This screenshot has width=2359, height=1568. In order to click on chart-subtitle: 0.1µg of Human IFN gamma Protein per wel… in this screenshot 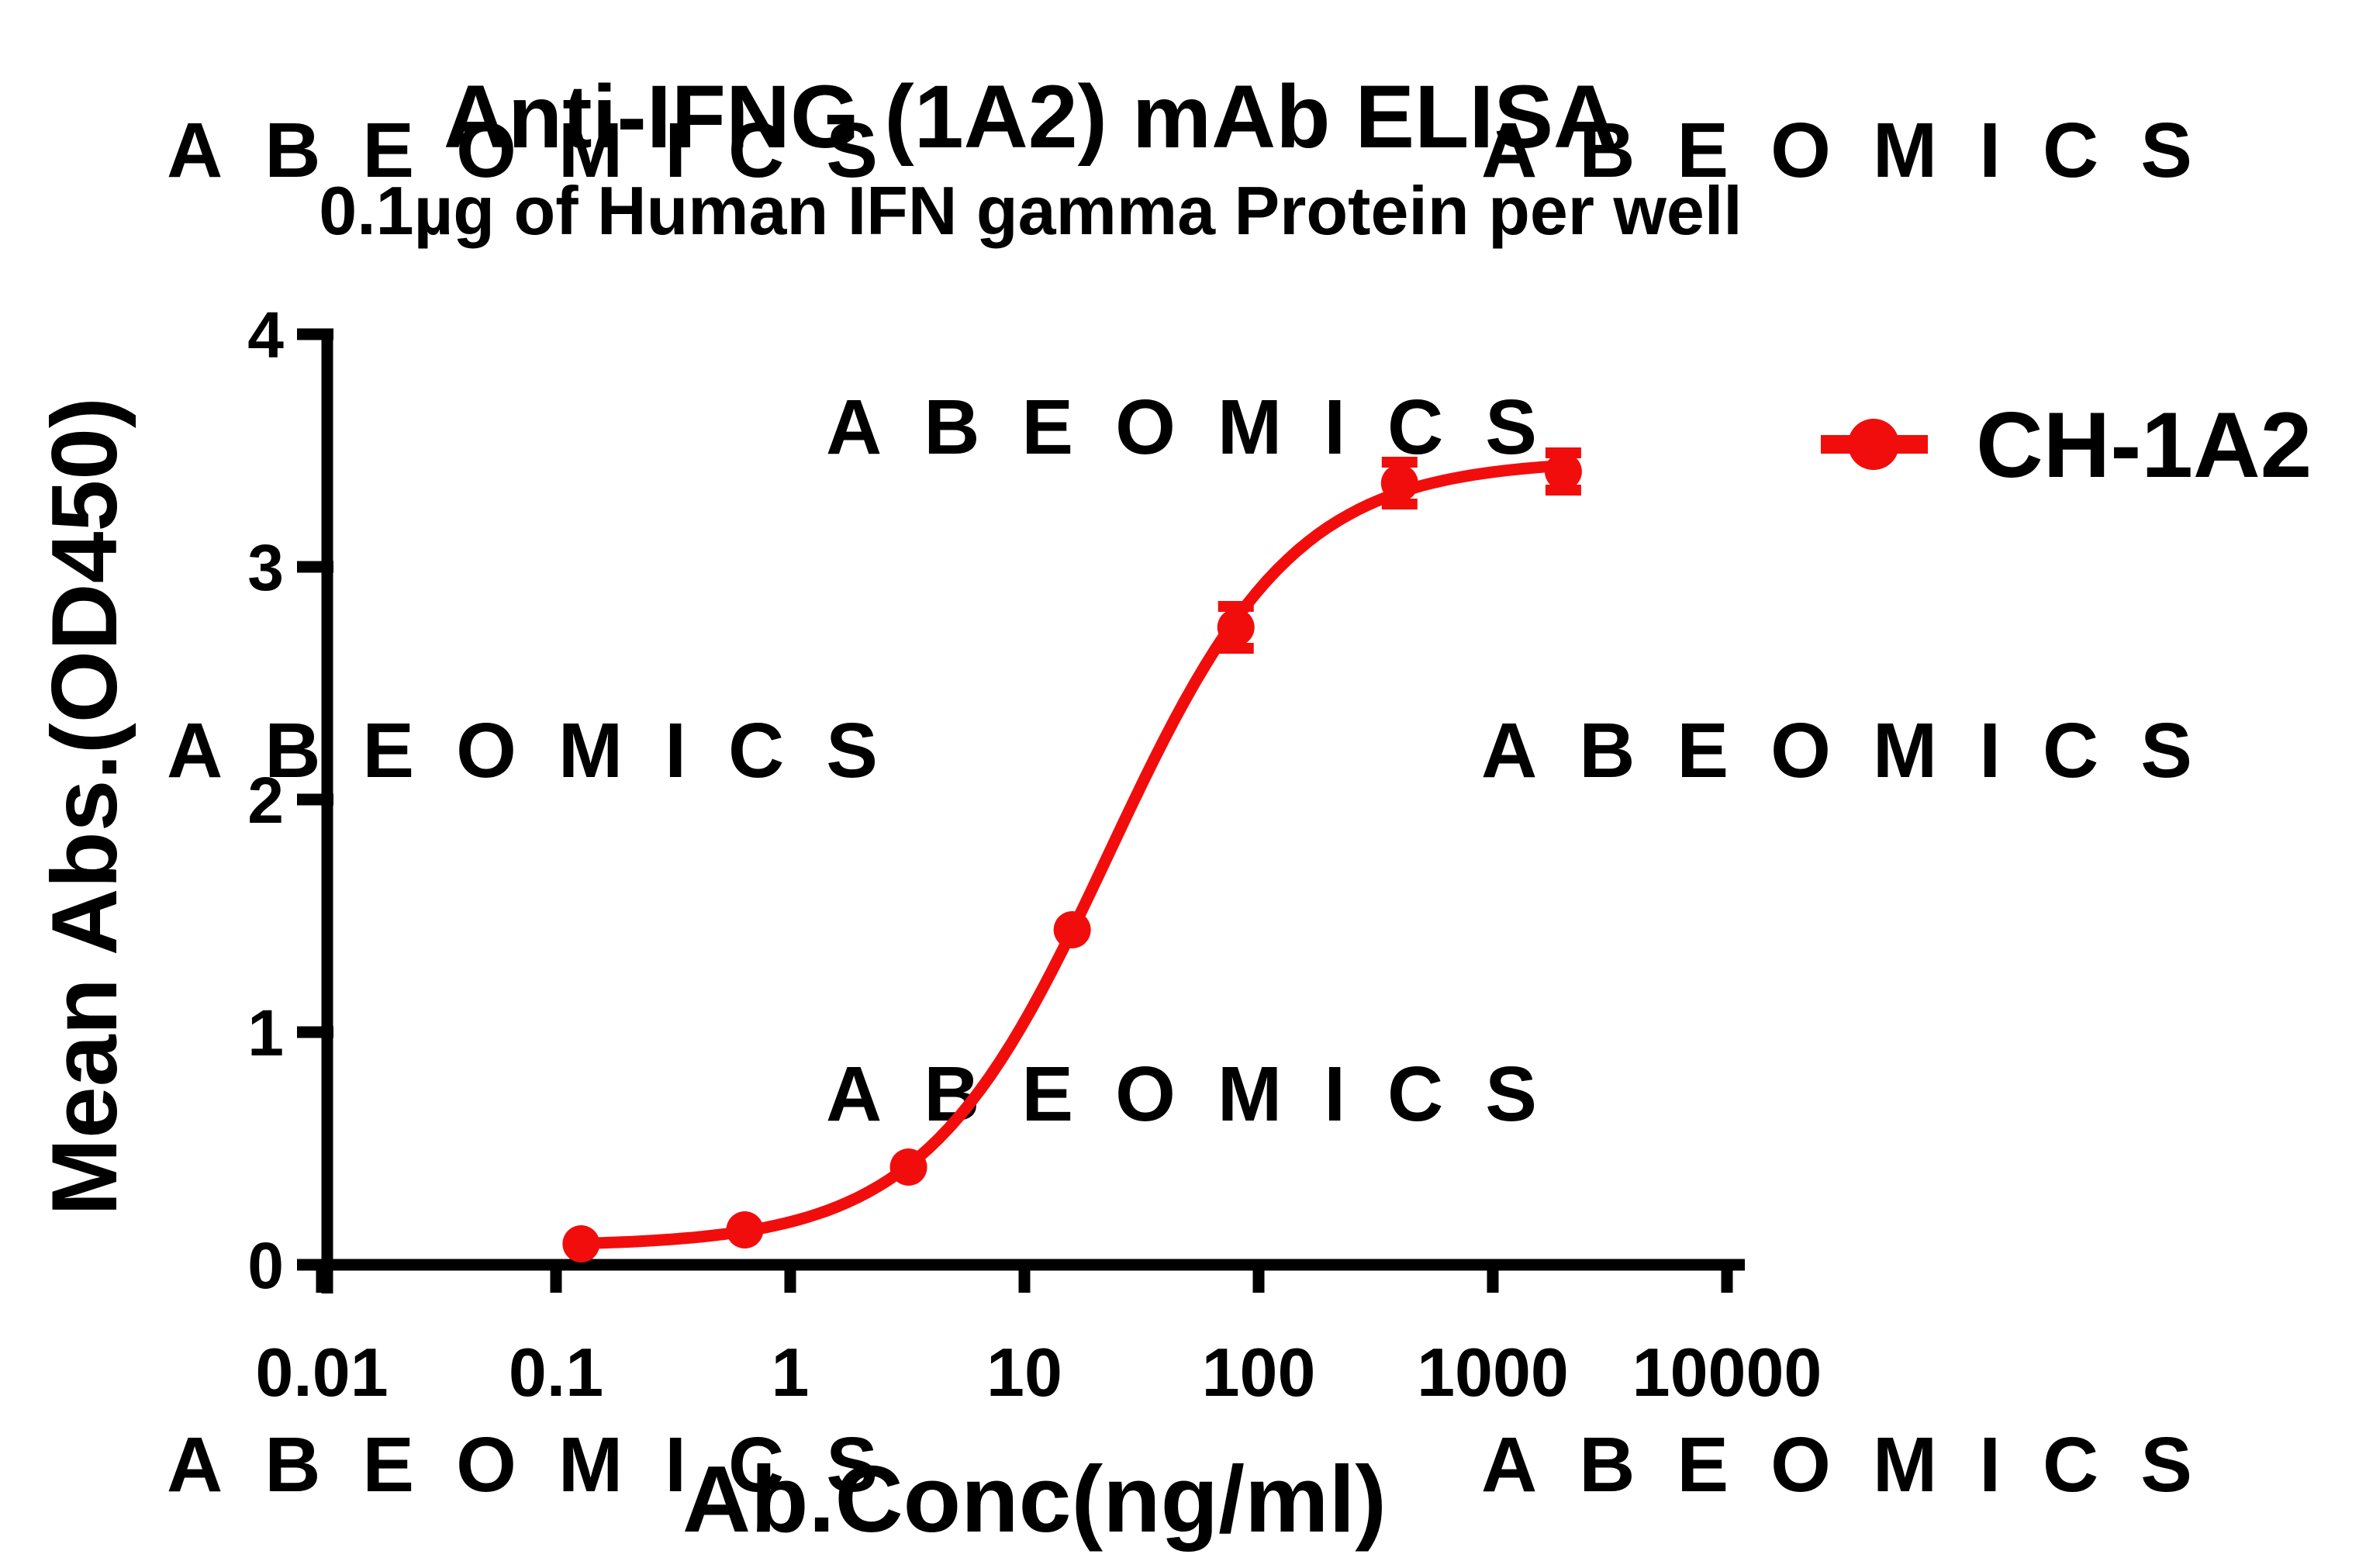, I will do `click(1030, 210)`.